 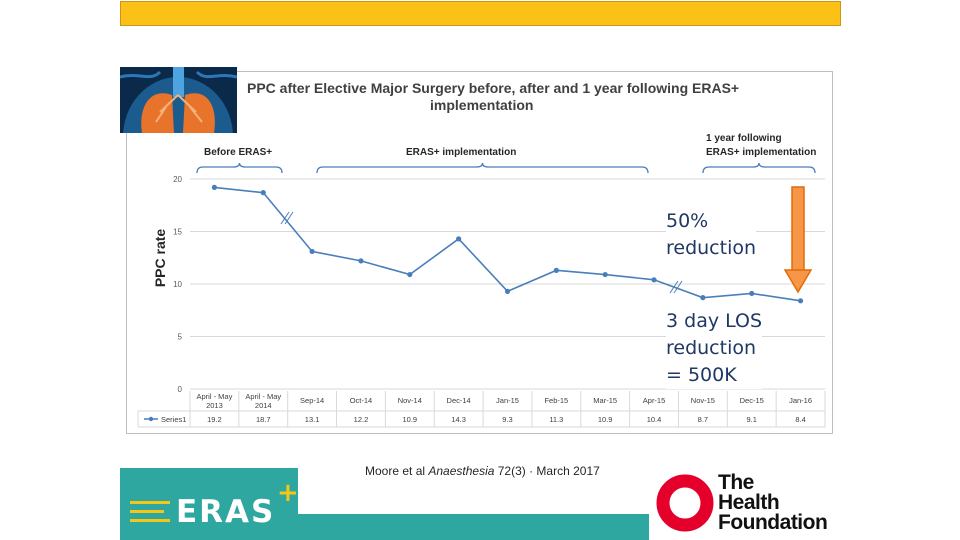 What do you see at coordinates (150, 511) in the screenshot?
I see `eras-logo-stripes-icon` at bounding box center [150, 511].